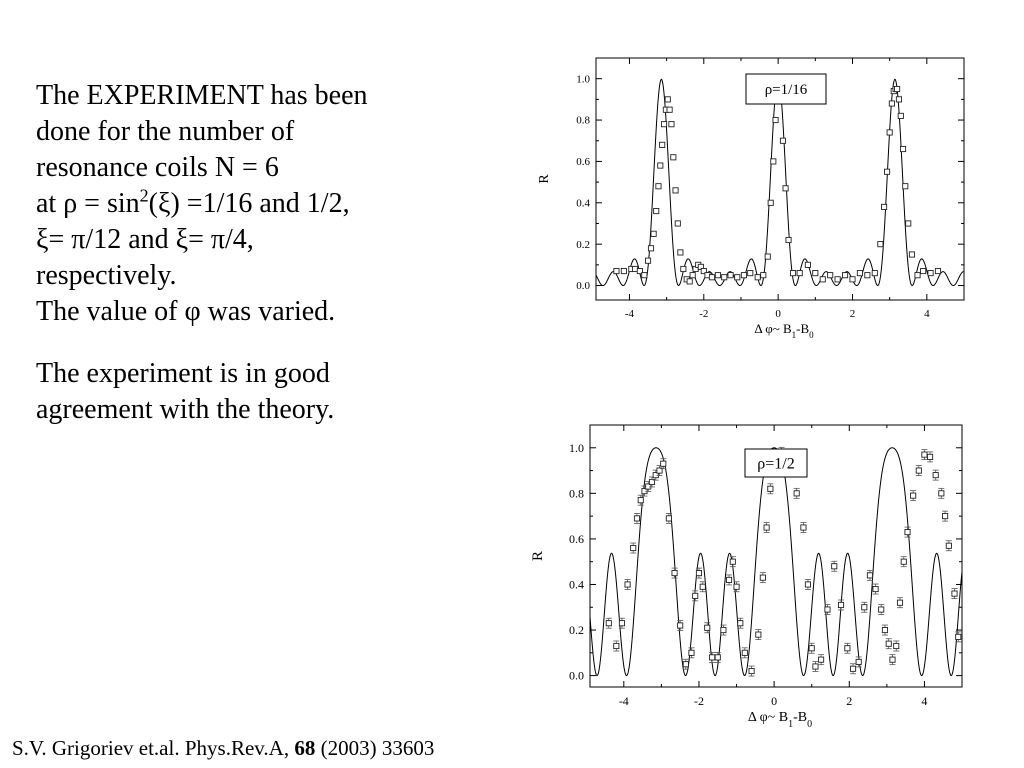 This screenshot has width=1024, height=768. I want to click on x-axis-label: Δ φ~ B1-B0, so click(780, 720).